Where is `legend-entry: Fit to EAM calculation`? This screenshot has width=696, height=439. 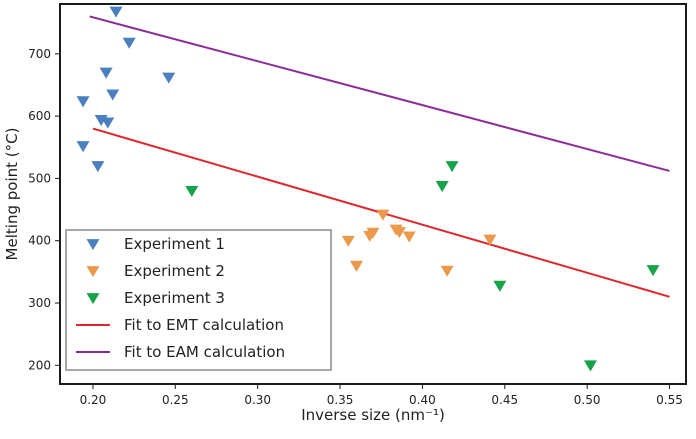
legend-entry: Fit to EAM calculation is located at coordinates (180, 352).